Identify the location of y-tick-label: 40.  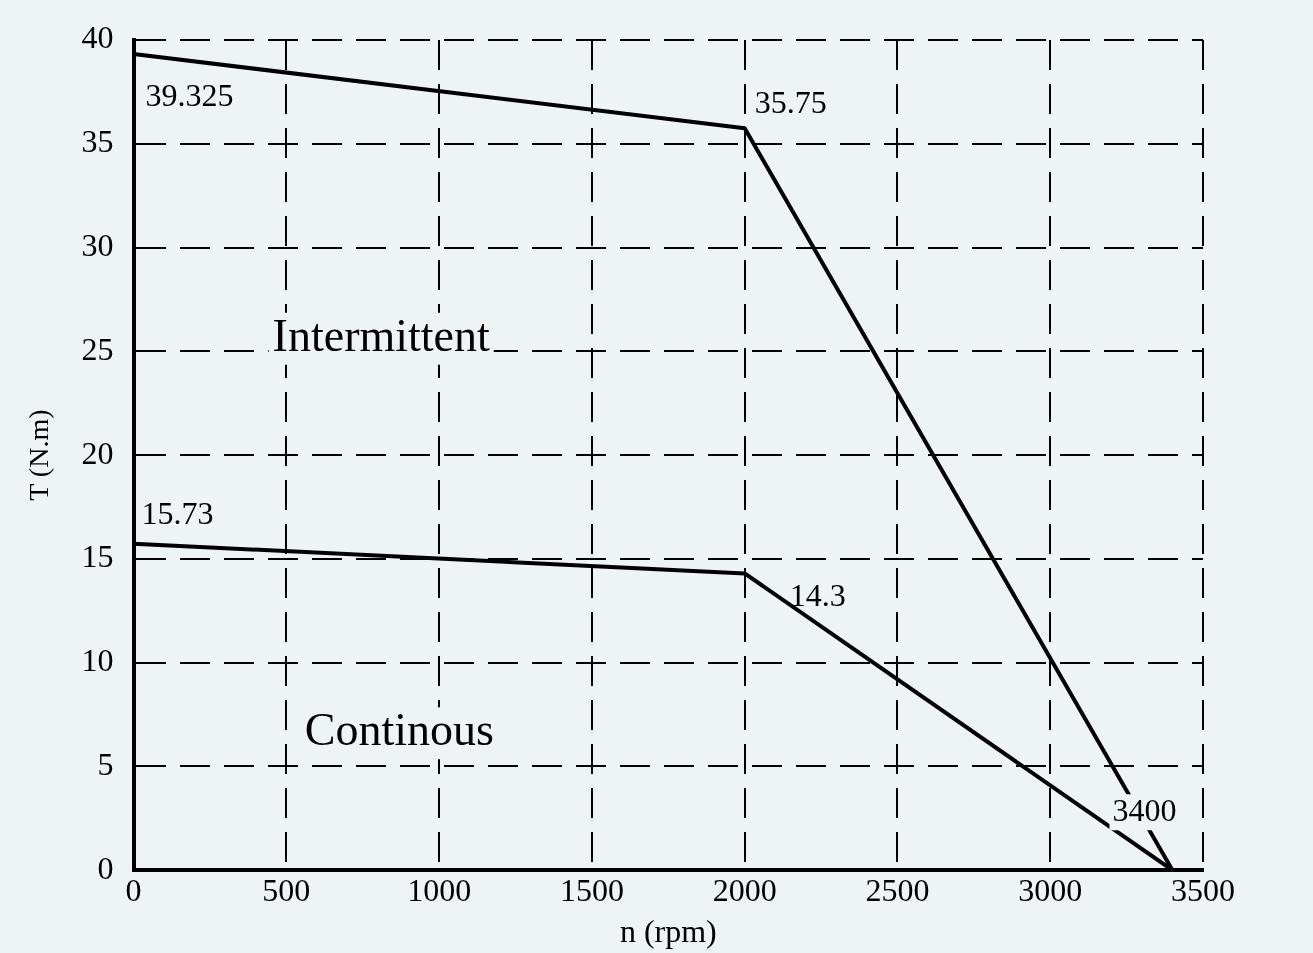
(97, 37).